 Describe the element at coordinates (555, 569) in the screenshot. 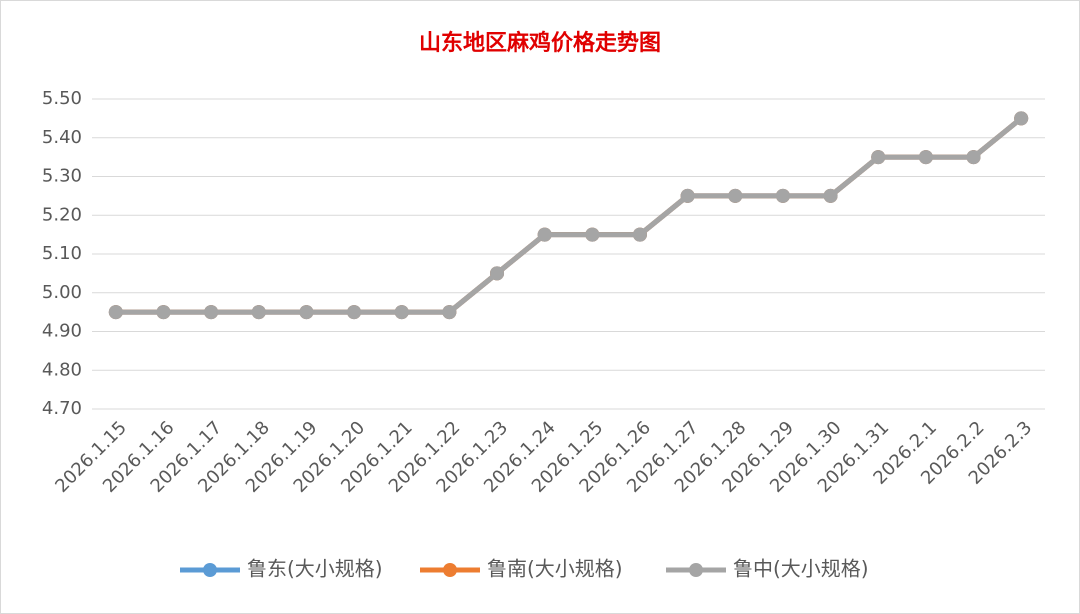

I see `legend-label: 鲁南(大小规格)` at that location.